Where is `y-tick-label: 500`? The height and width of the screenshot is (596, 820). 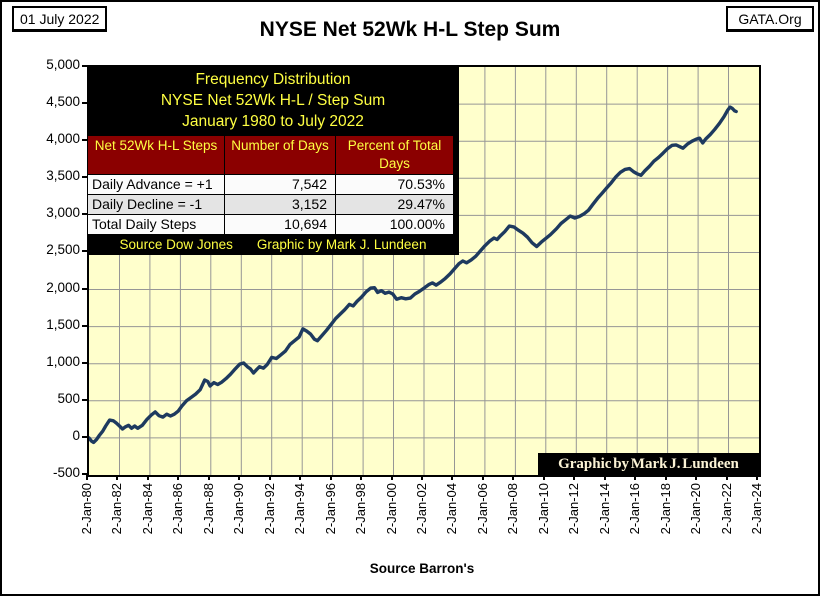 y-tick-label: 500 is located at coordinates (68, 398).